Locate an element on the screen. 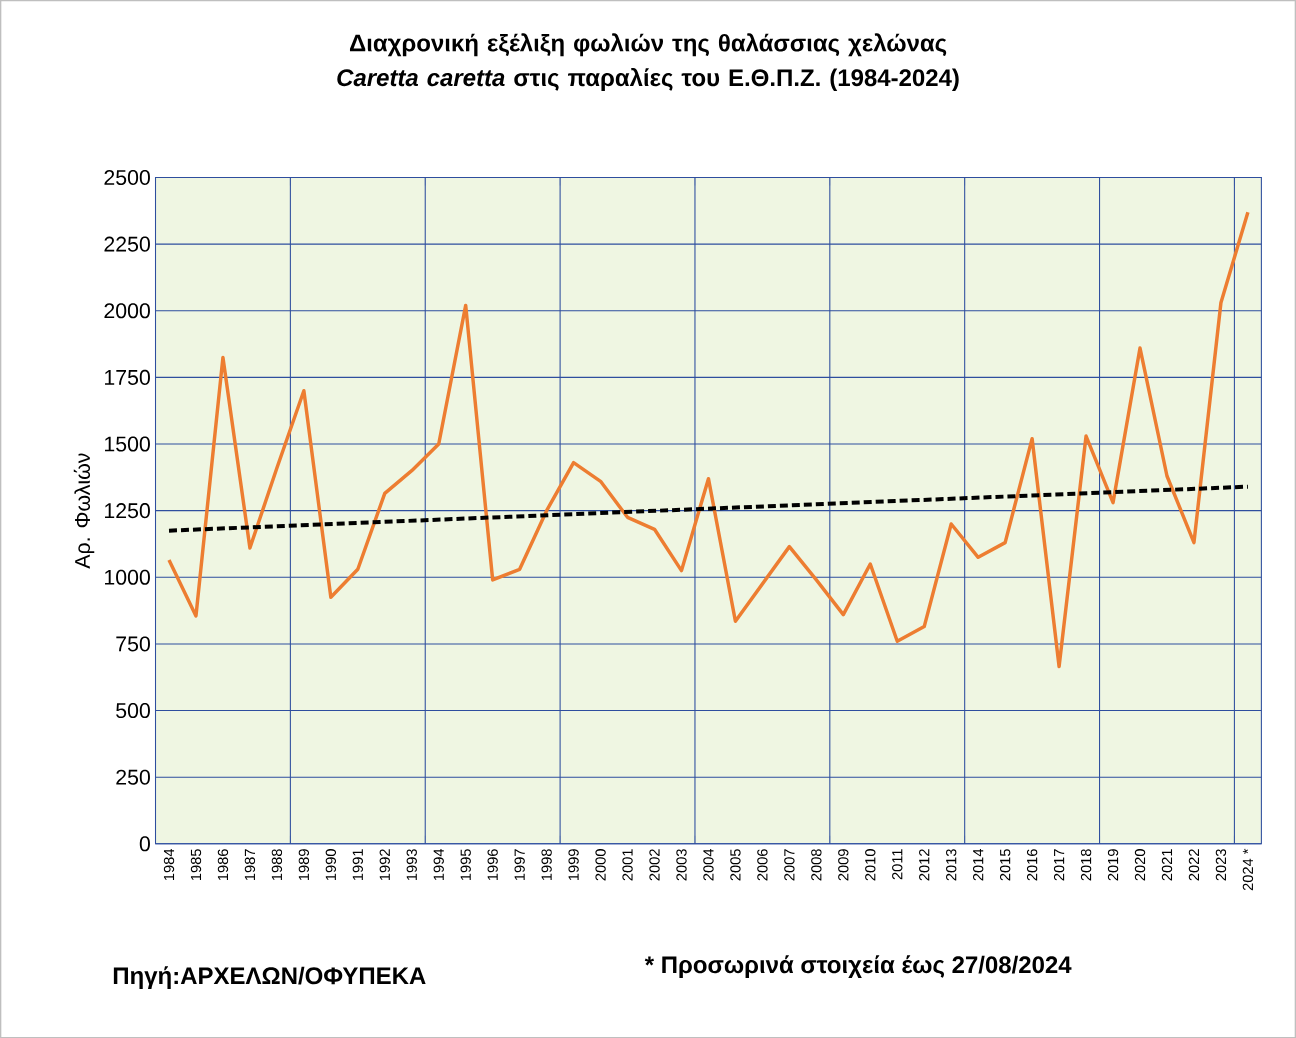 The width and height of the screenshot is (1296, 1038). x-tick-label: 2018 is located at coordinates (1086, 865).